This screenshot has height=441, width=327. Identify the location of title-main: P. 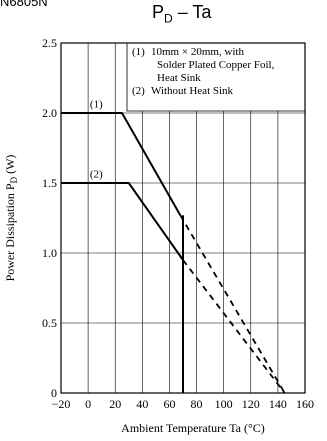
(158, 12).